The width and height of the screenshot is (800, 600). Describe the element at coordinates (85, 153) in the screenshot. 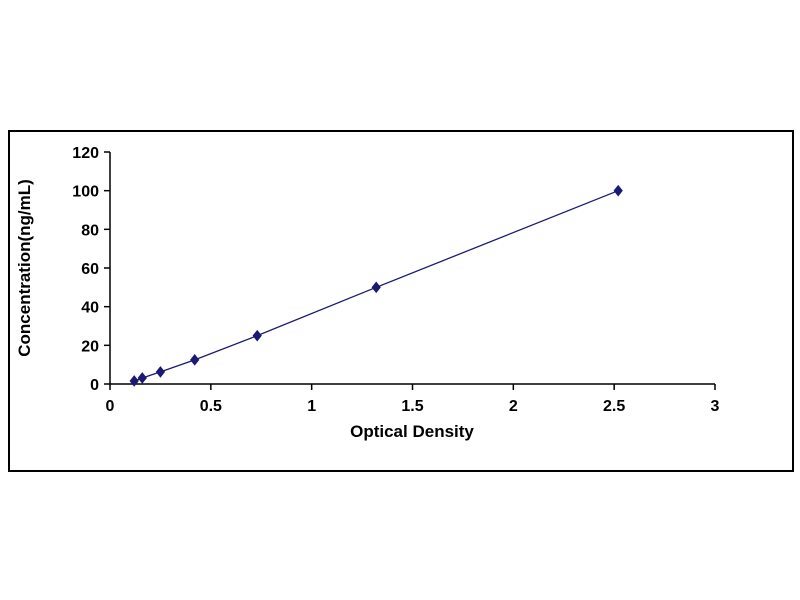

I see `y-tick-label: 120` at that location.